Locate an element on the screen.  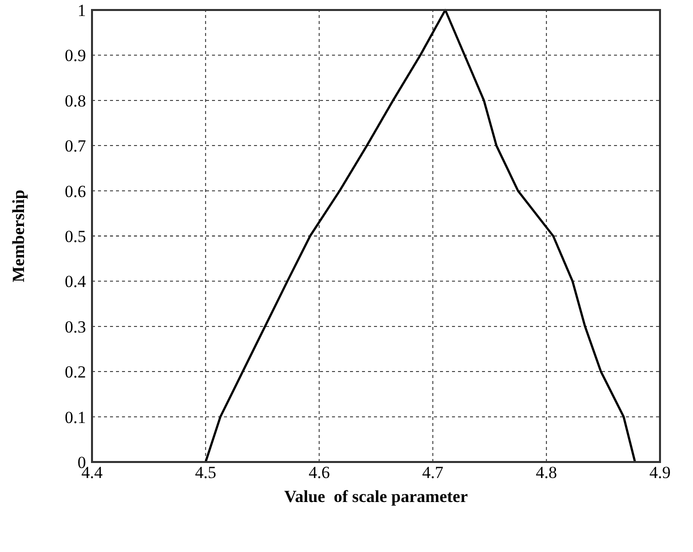
x-tick-label: 4.8 is located at coordinates (547, 472).